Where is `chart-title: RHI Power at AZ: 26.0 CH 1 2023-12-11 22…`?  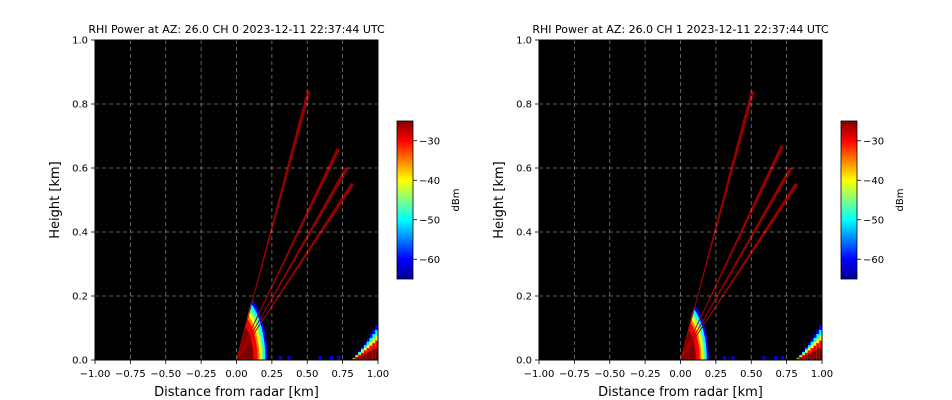
chart-title: RHI Power at AZ: 26.0 CH 1 2023-12-11 22… is located at coordinates (680, 29).